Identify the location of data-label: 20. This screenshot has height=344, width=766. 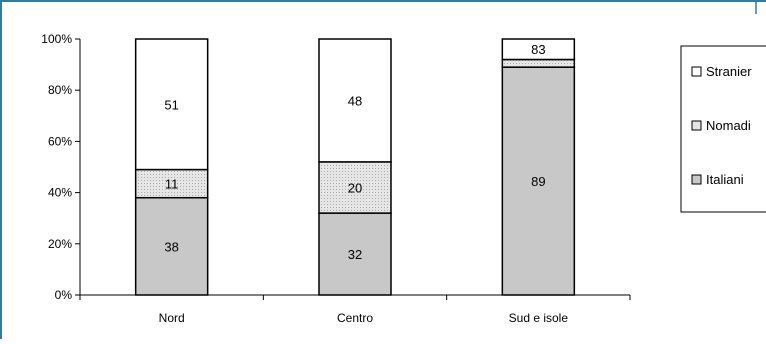
(355, 187).